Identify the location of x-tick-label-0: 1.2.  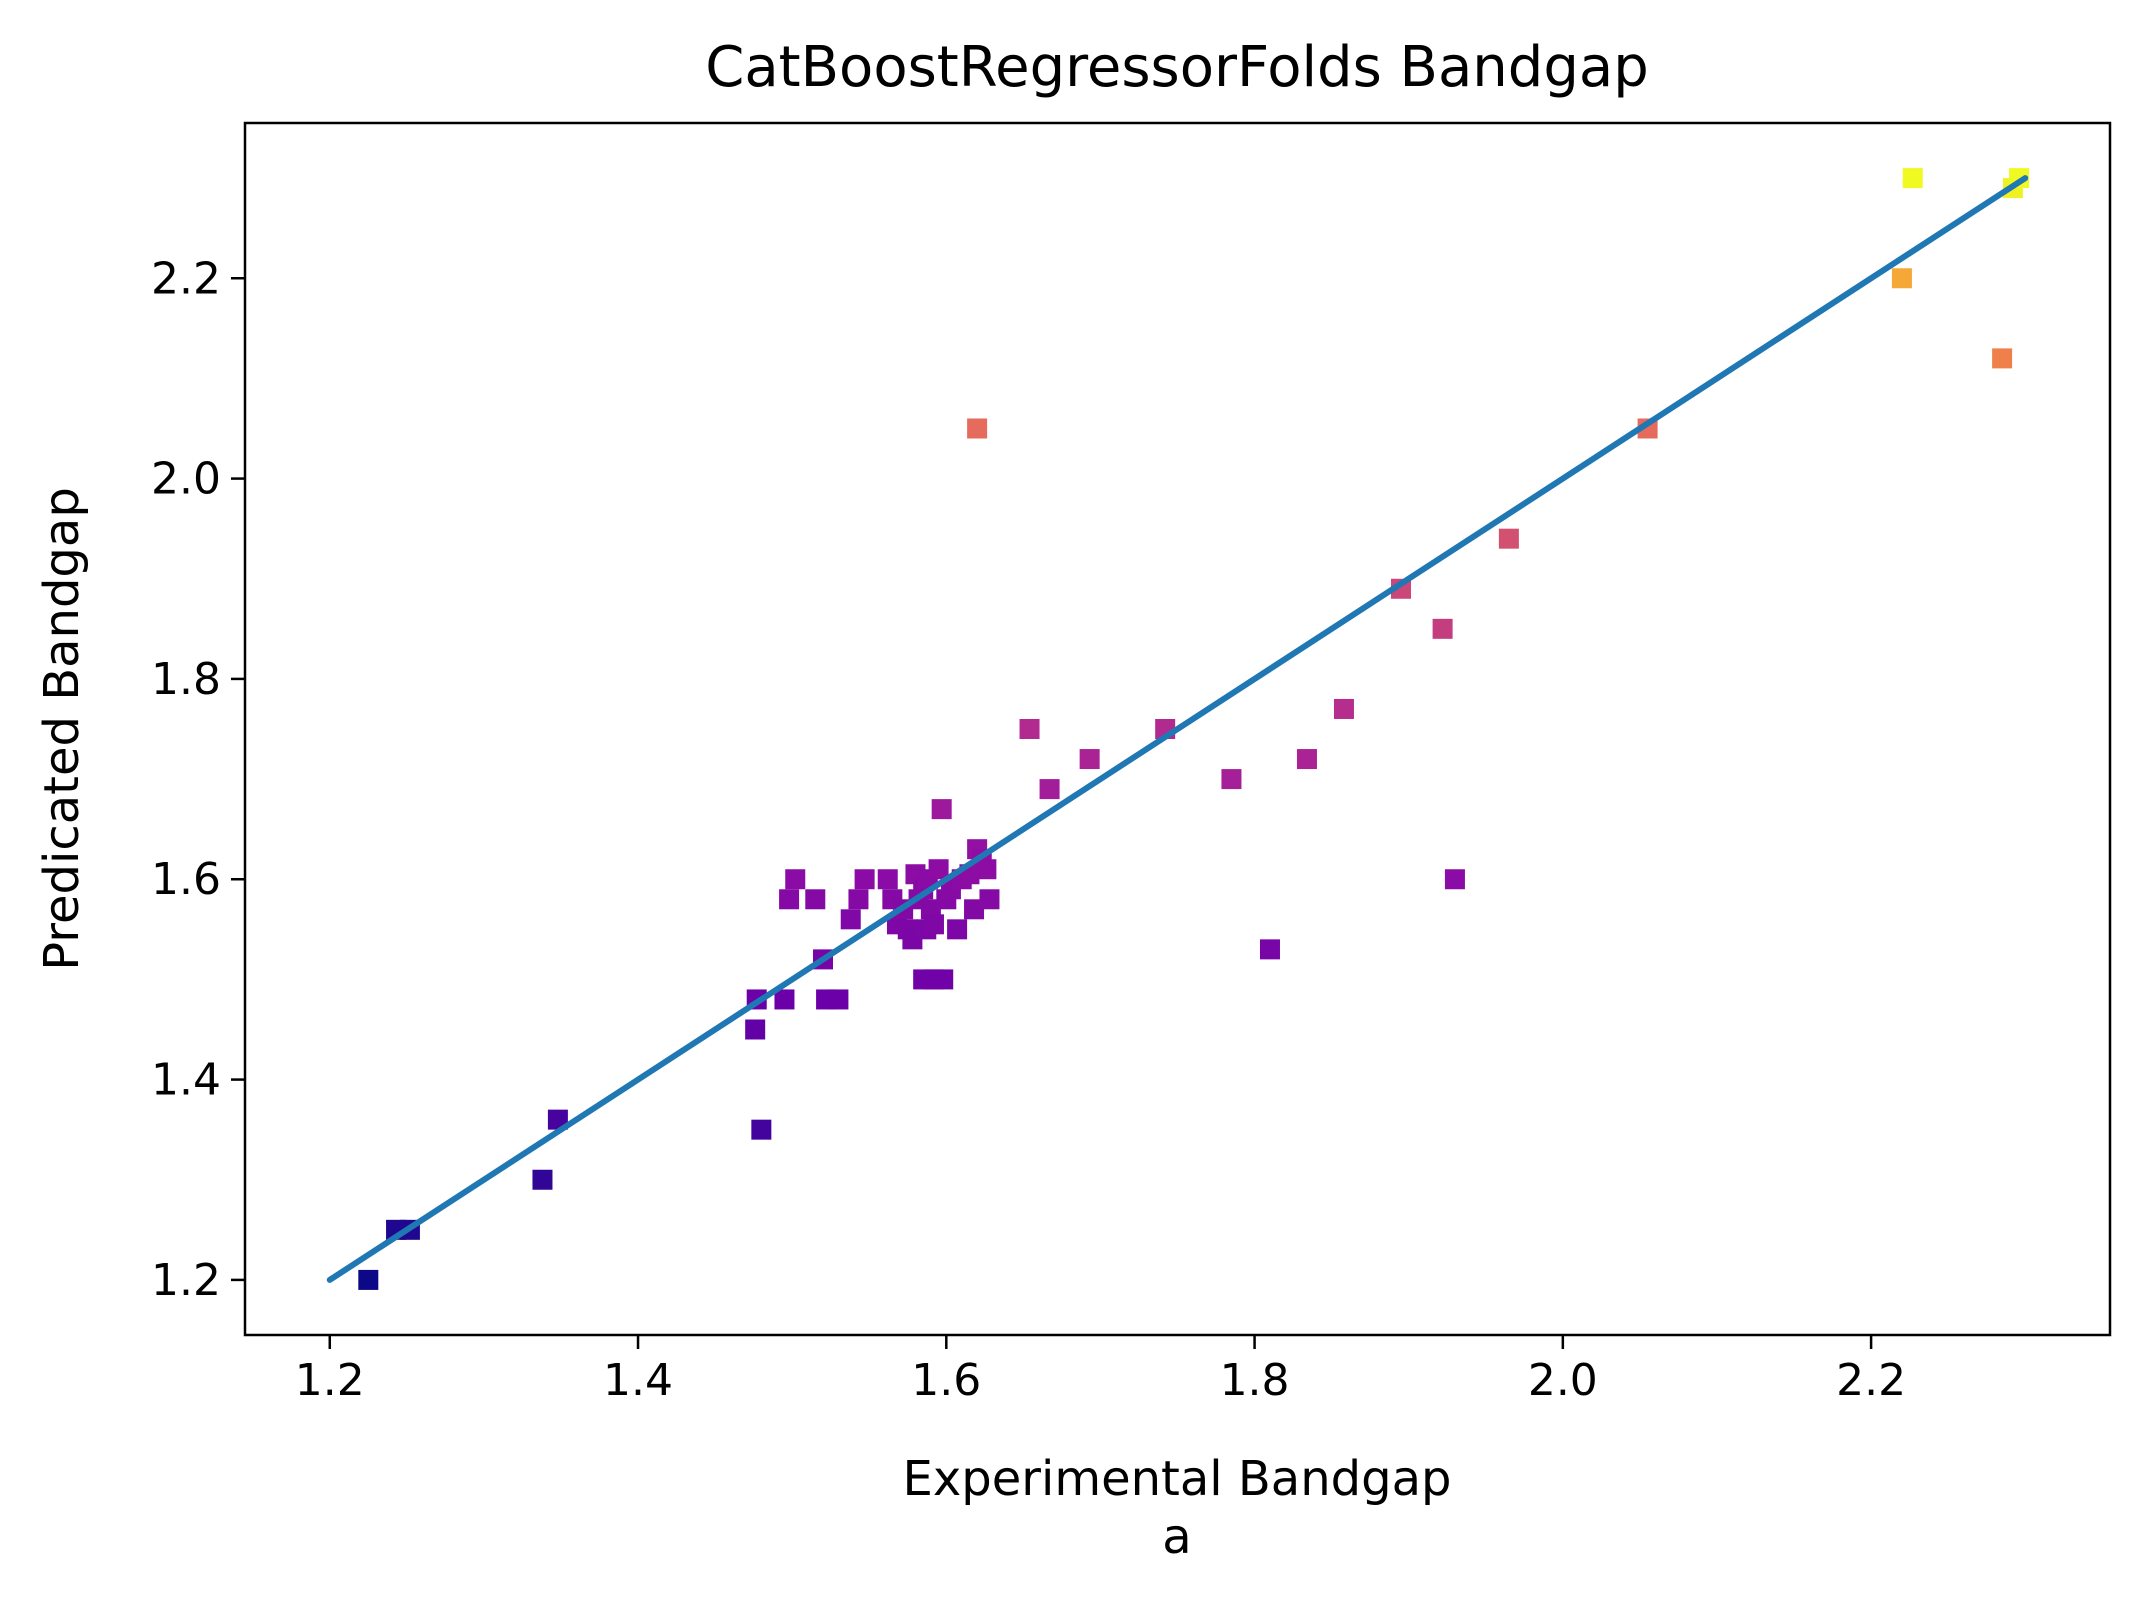
(330, 1380).